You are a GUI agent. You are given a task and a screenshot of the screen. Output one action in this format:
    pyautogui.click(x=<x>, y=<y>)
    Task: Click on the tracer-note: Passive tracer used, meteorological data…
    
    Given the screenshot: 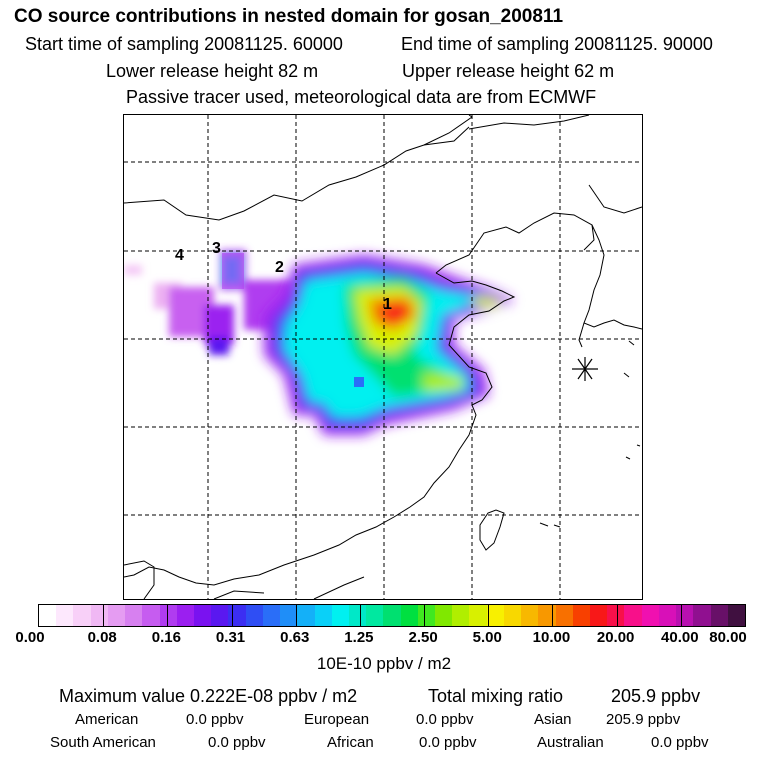 What is the action you would take?
    pyautogui.click(x=361, y=97)
    